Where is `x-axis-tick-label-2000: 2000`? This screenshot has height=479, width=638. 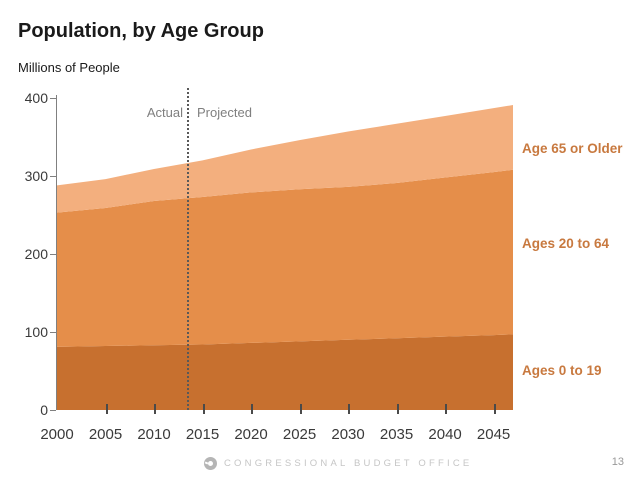 x-axis-tick-label-2000: 2000 is located at coordinates (57, 434).